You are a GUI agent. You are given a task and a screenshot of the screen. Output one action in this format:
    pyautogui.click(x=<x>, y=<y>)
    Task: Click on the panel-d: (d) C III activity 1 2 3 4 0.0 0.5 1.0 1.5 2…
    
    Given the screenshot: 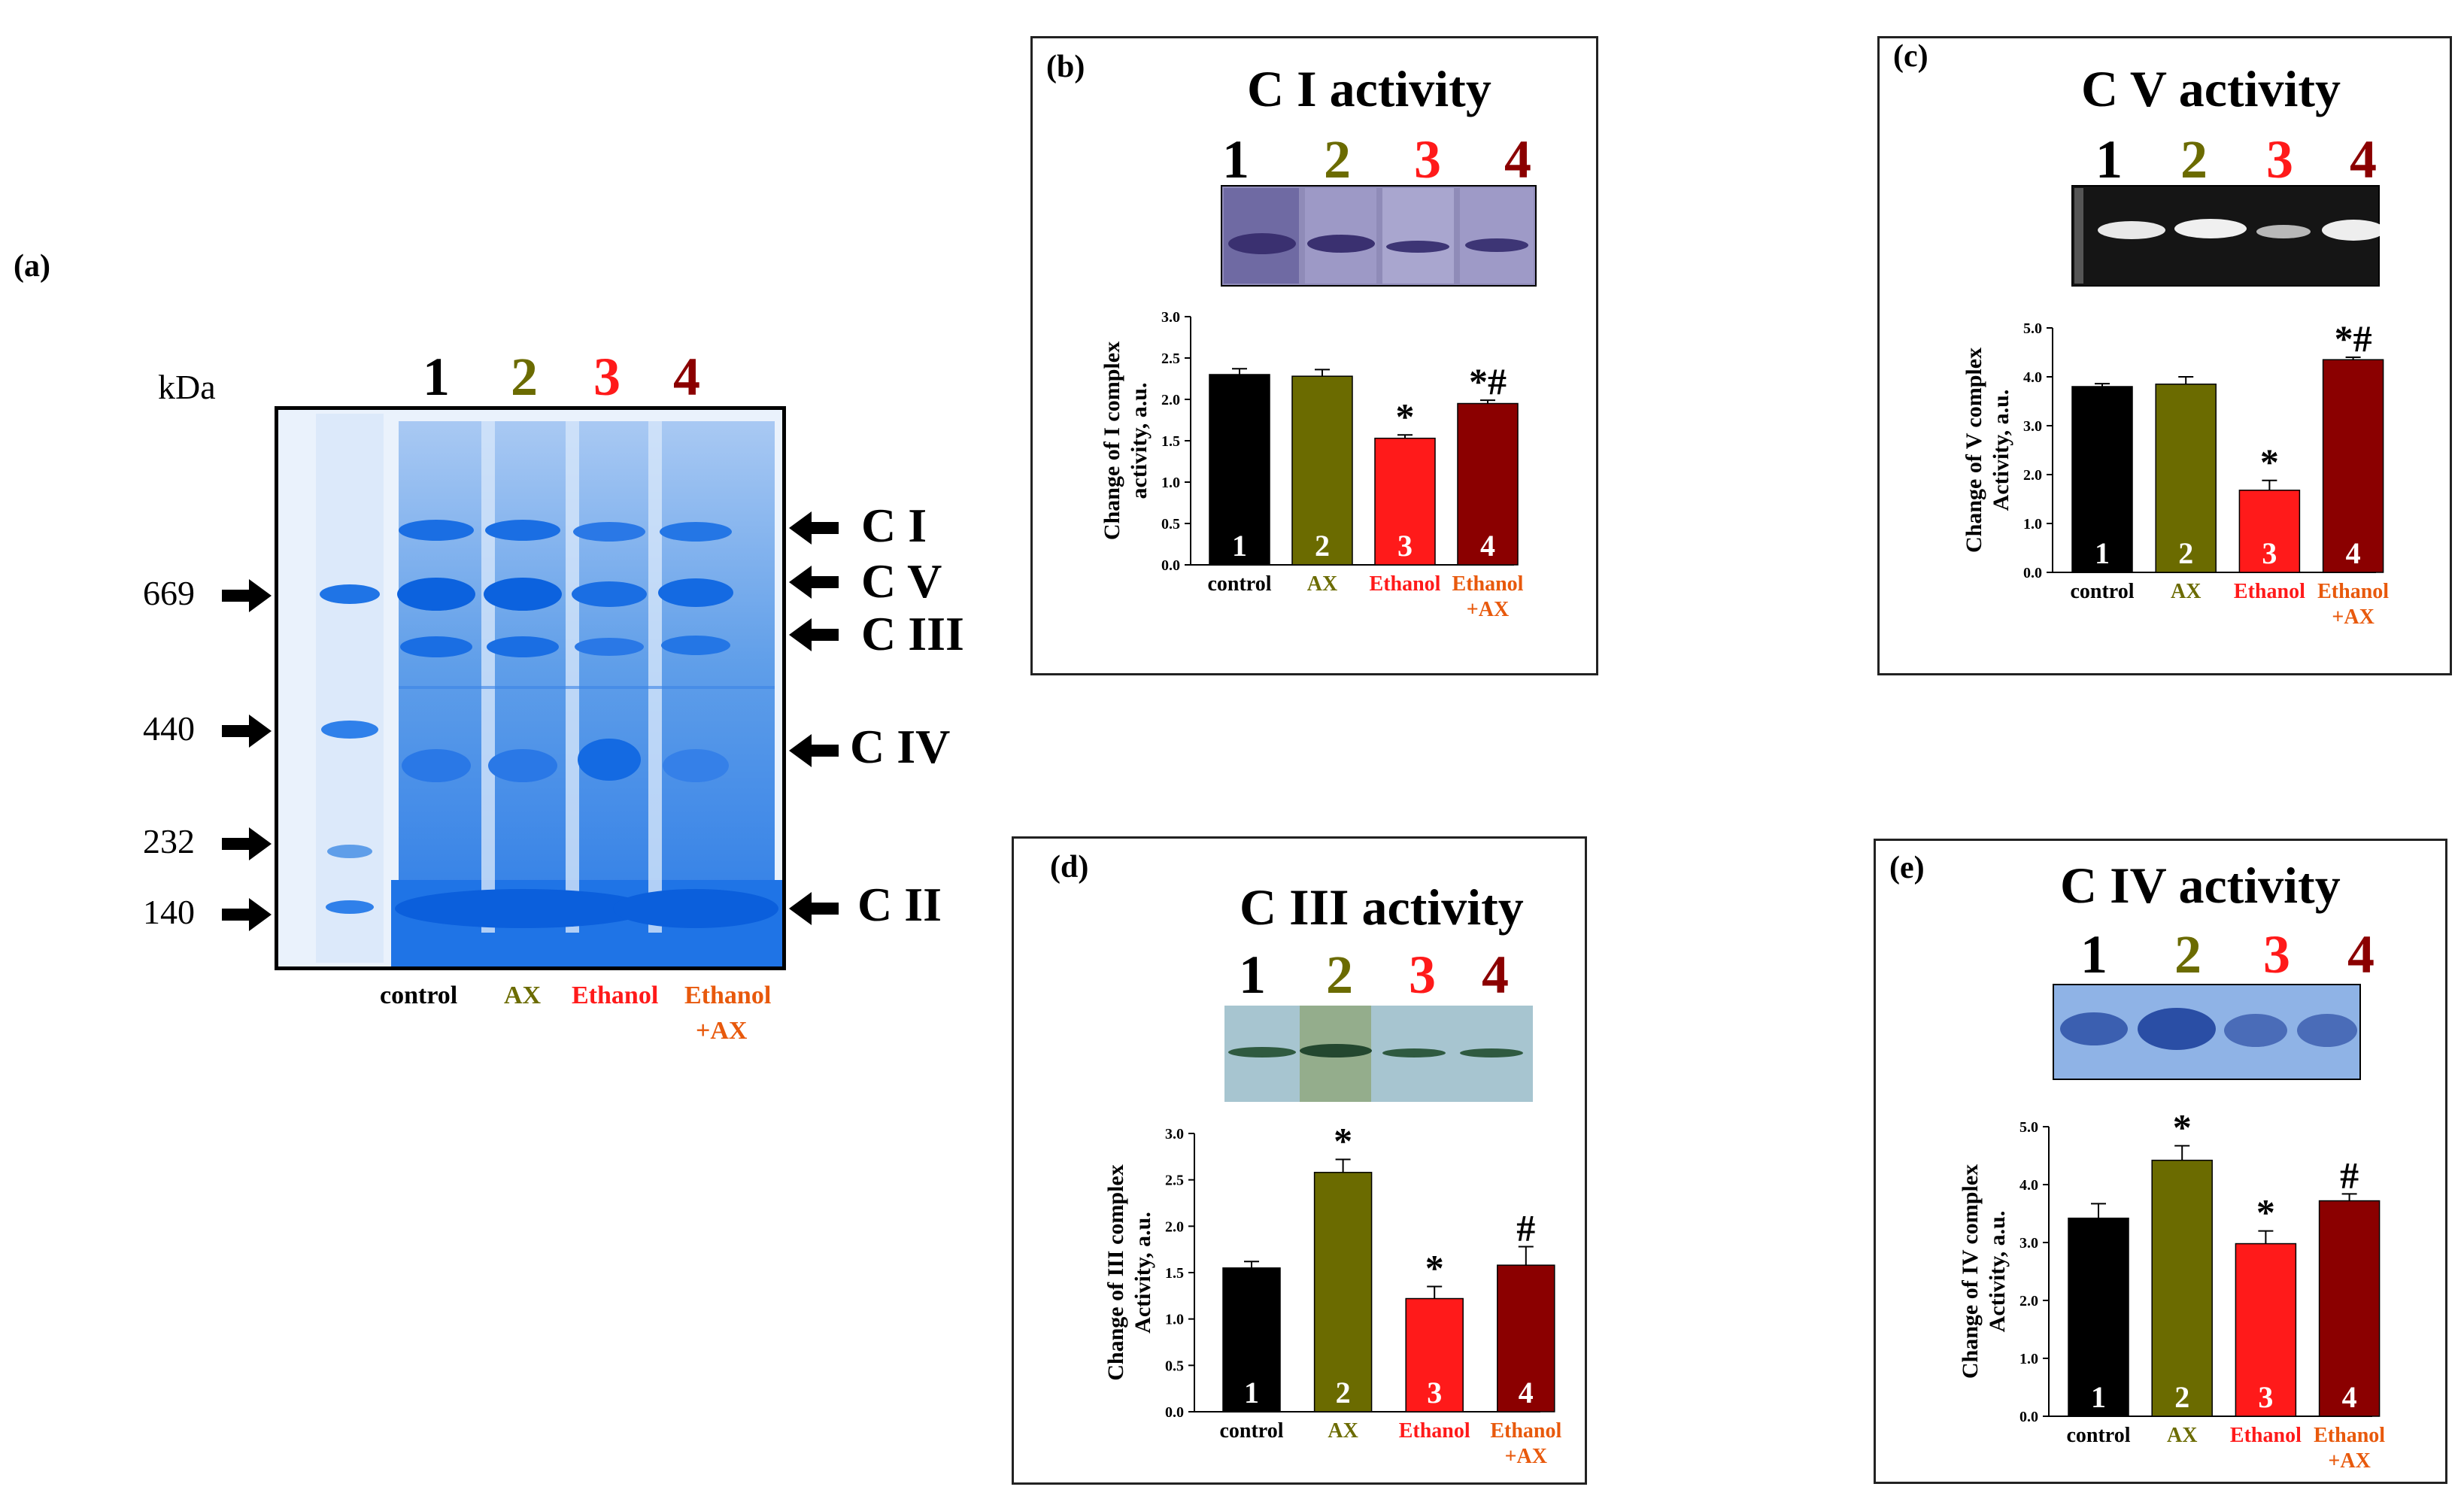 What is the action you would take?
    pyautogui.click(x=1299, y=1160)
    